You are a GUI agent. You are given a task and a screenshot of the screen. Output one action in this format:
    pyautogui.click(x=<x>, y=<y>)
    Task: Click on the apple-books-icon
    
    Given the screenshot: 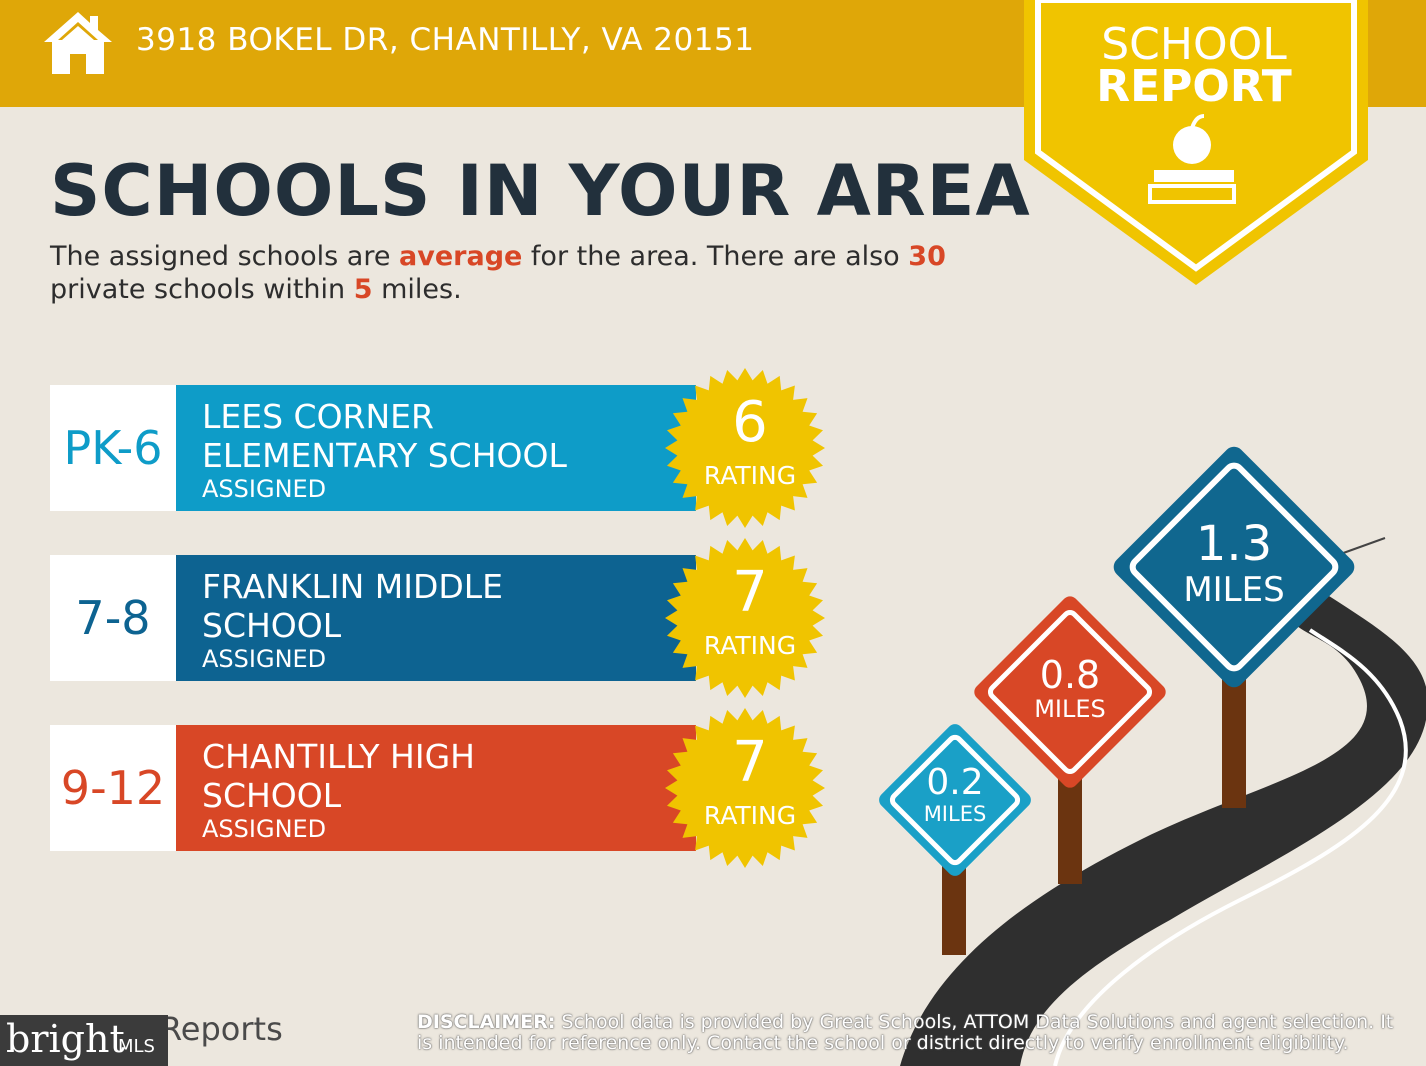 What is the action you would take?
    pyautogui.click(x=1192, y=159)
    